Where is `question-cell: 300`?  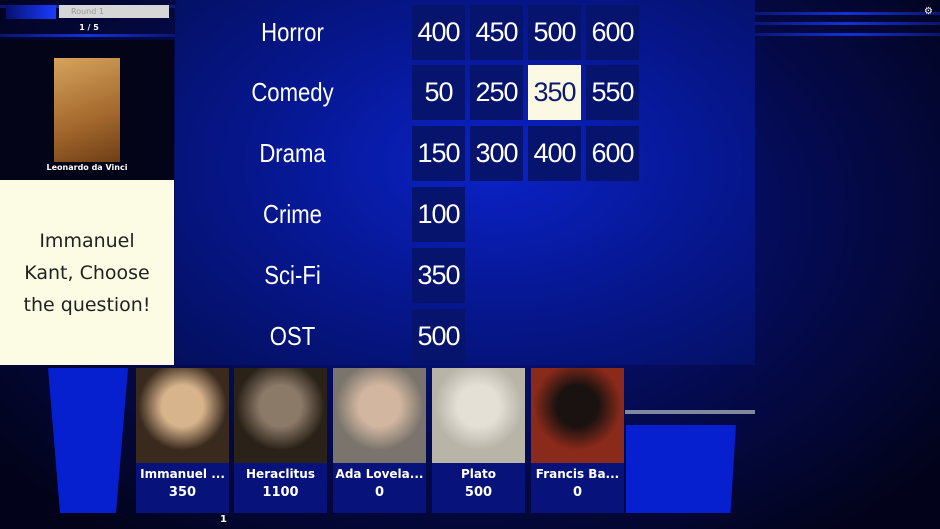 question-cell: 300 is located at coordinates (496, 153).